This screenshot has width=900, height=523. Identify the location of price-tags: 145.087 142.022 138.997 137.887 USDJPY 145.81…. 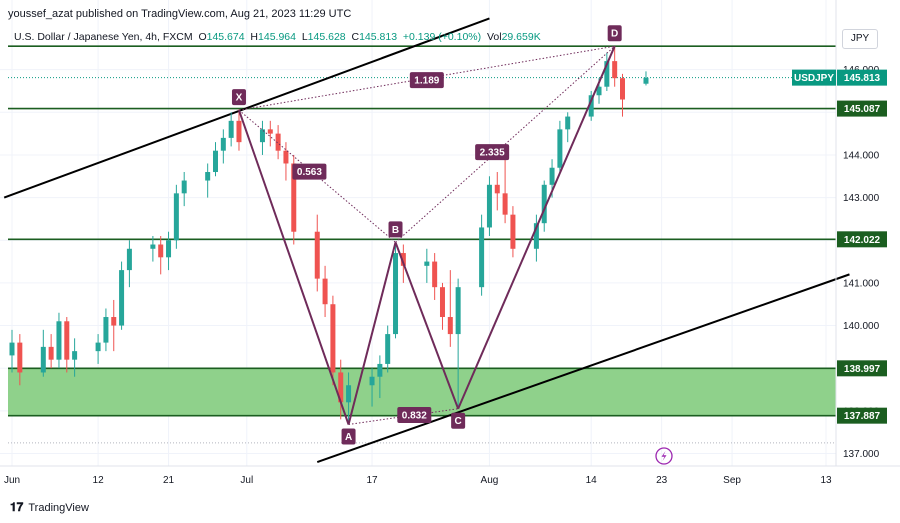
(839, 246).